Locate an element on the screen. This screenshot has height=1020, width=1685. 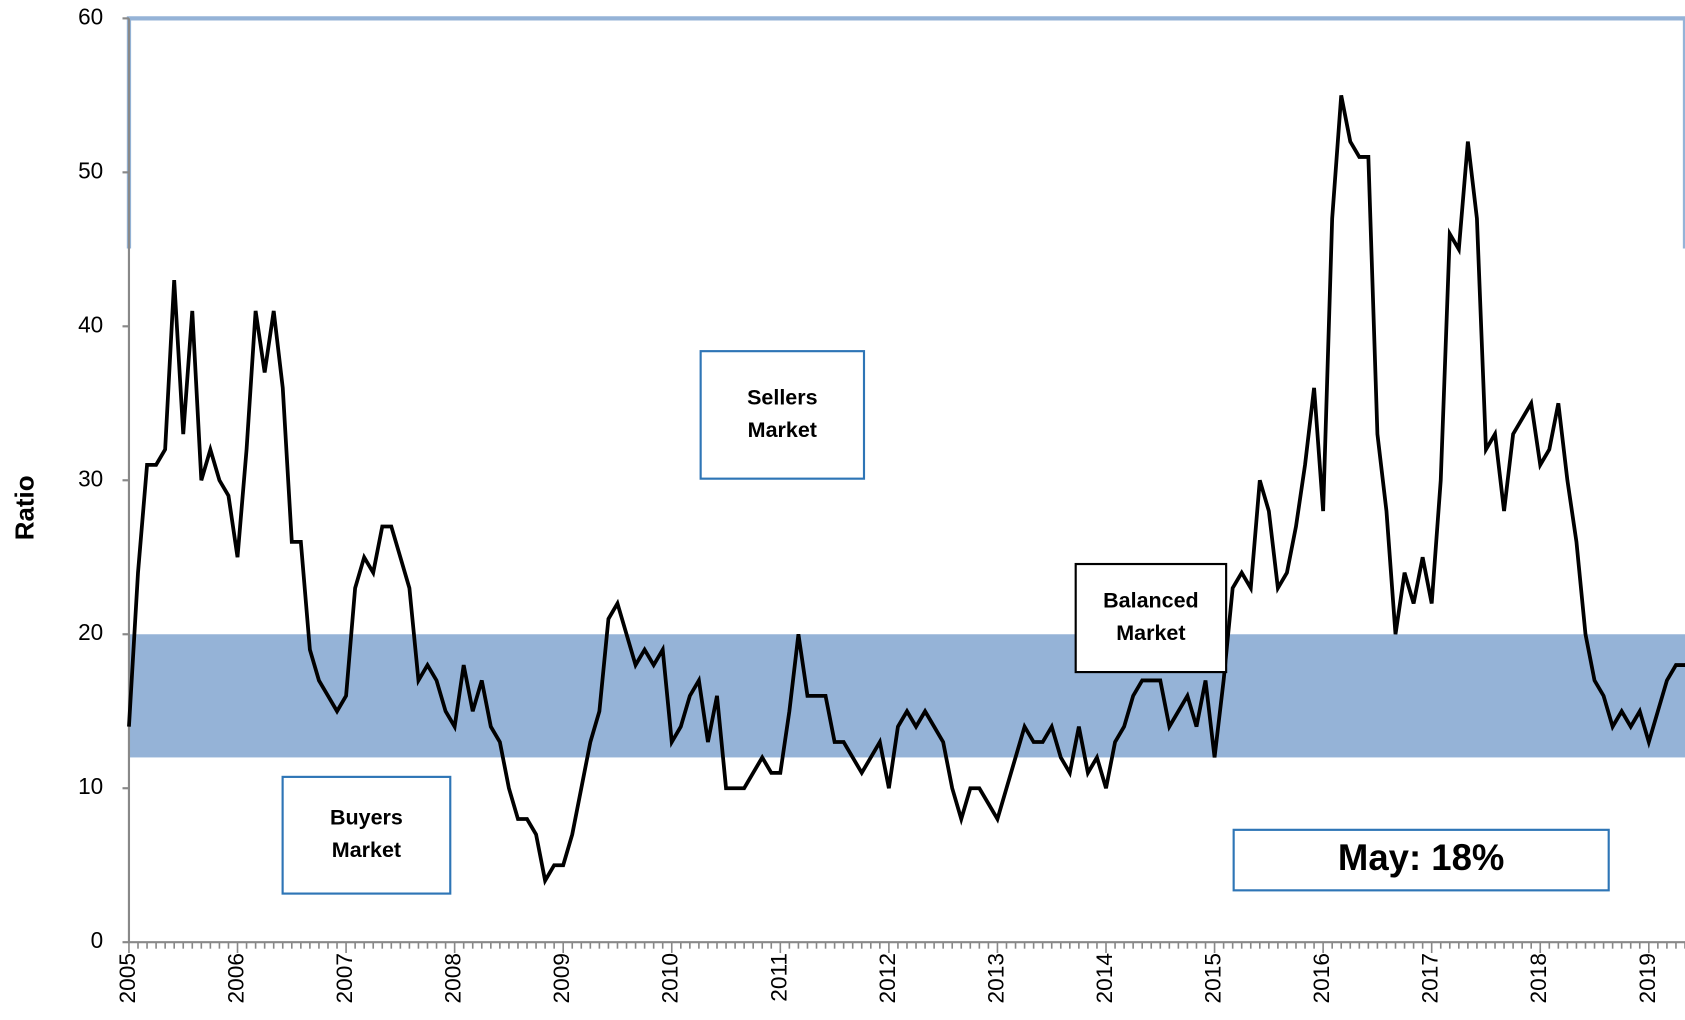
y-tick-label: 10 is located at coordinates (90, 786).